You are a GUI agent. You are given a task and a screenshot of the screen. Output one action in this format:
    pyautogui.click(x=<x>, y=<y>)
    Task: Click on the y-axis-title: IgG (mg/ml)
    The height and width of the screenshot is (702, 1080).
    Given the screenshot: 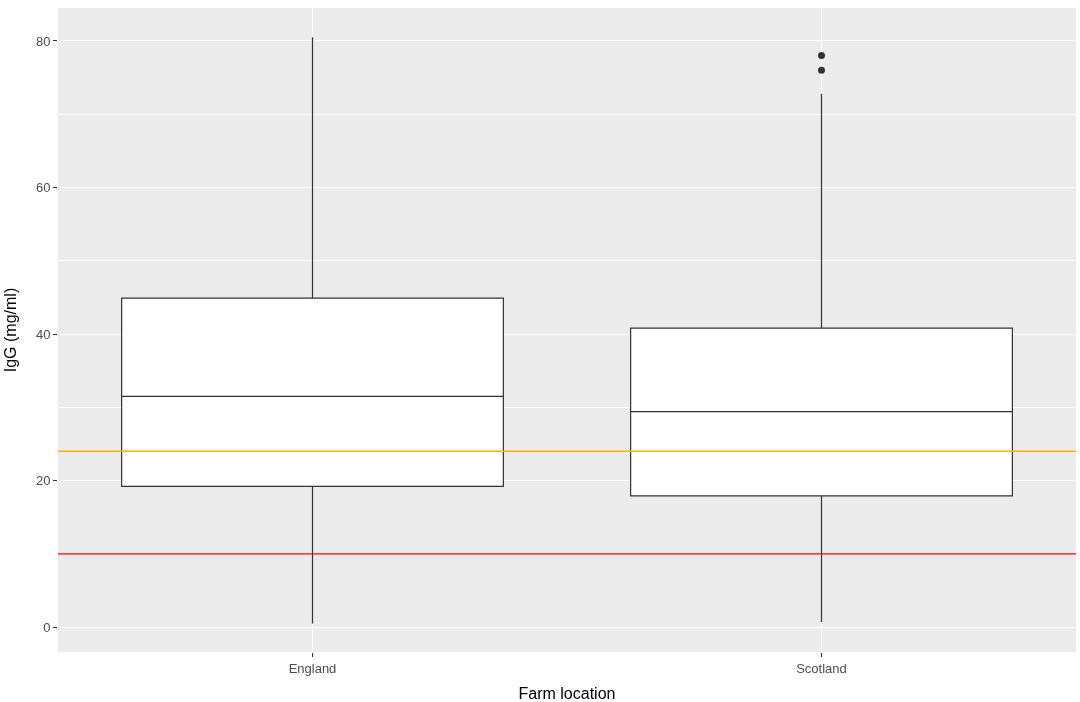 What is the action you would take?
    pyautogui.click(x=10, y=330)
    